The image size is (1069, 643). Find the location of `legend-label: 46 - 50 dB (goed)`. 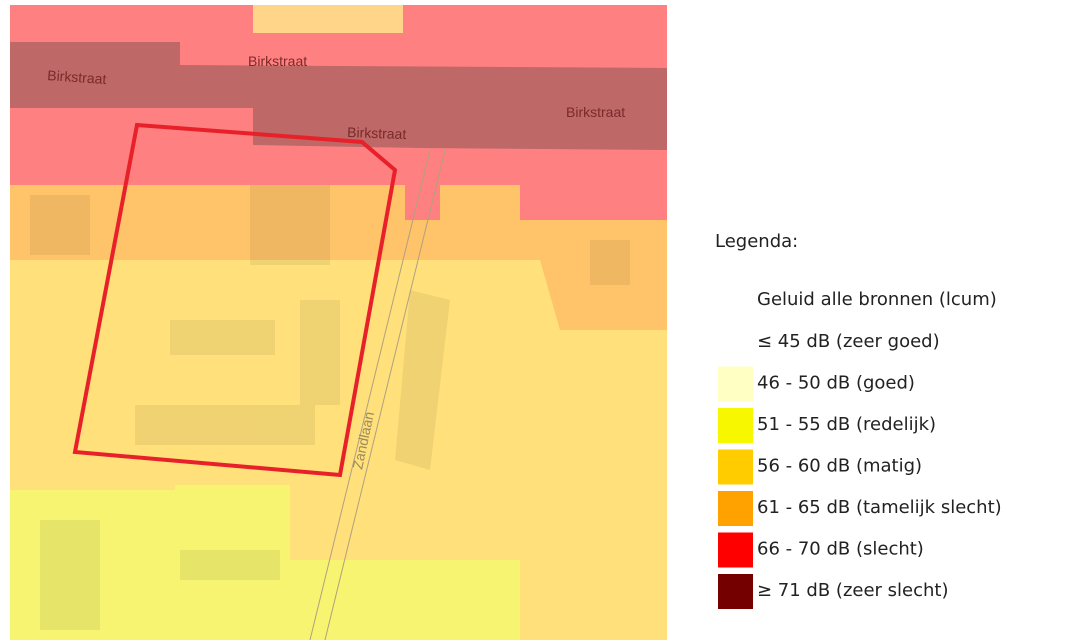

legend-label: 46 - 50 dB (goed) is located at coordinates (836, 383).